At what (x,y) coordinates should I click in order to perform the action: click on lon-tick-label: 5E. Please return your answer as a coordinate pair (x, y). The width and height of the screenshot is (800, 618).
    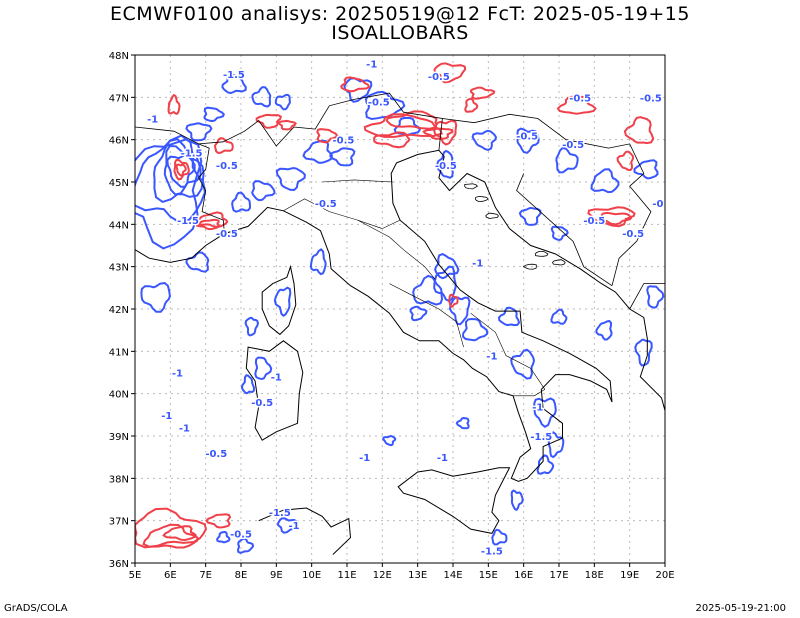
    Looking at the image, I should click on (135, 575).